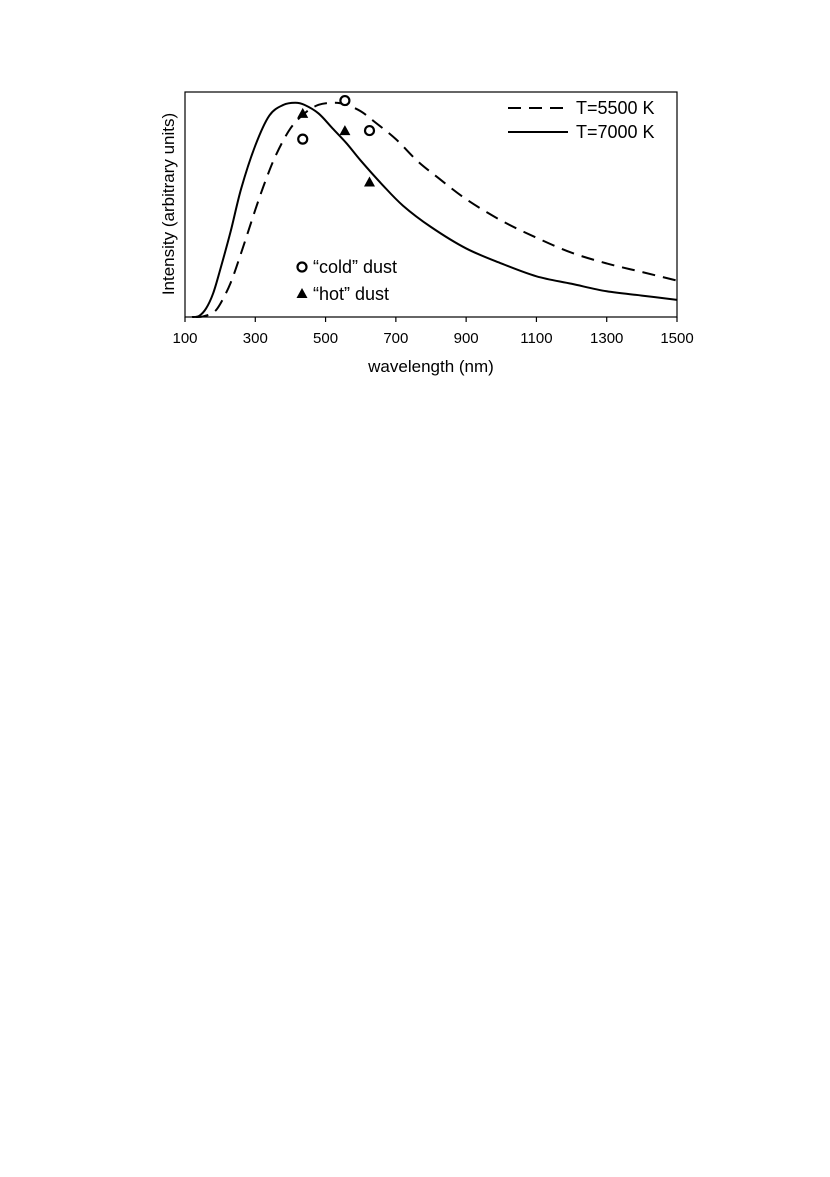 The width and height of the screenshot is (830, 1177). I want to click on legend-label-t7000: T=7000 K, so click(615, 132).